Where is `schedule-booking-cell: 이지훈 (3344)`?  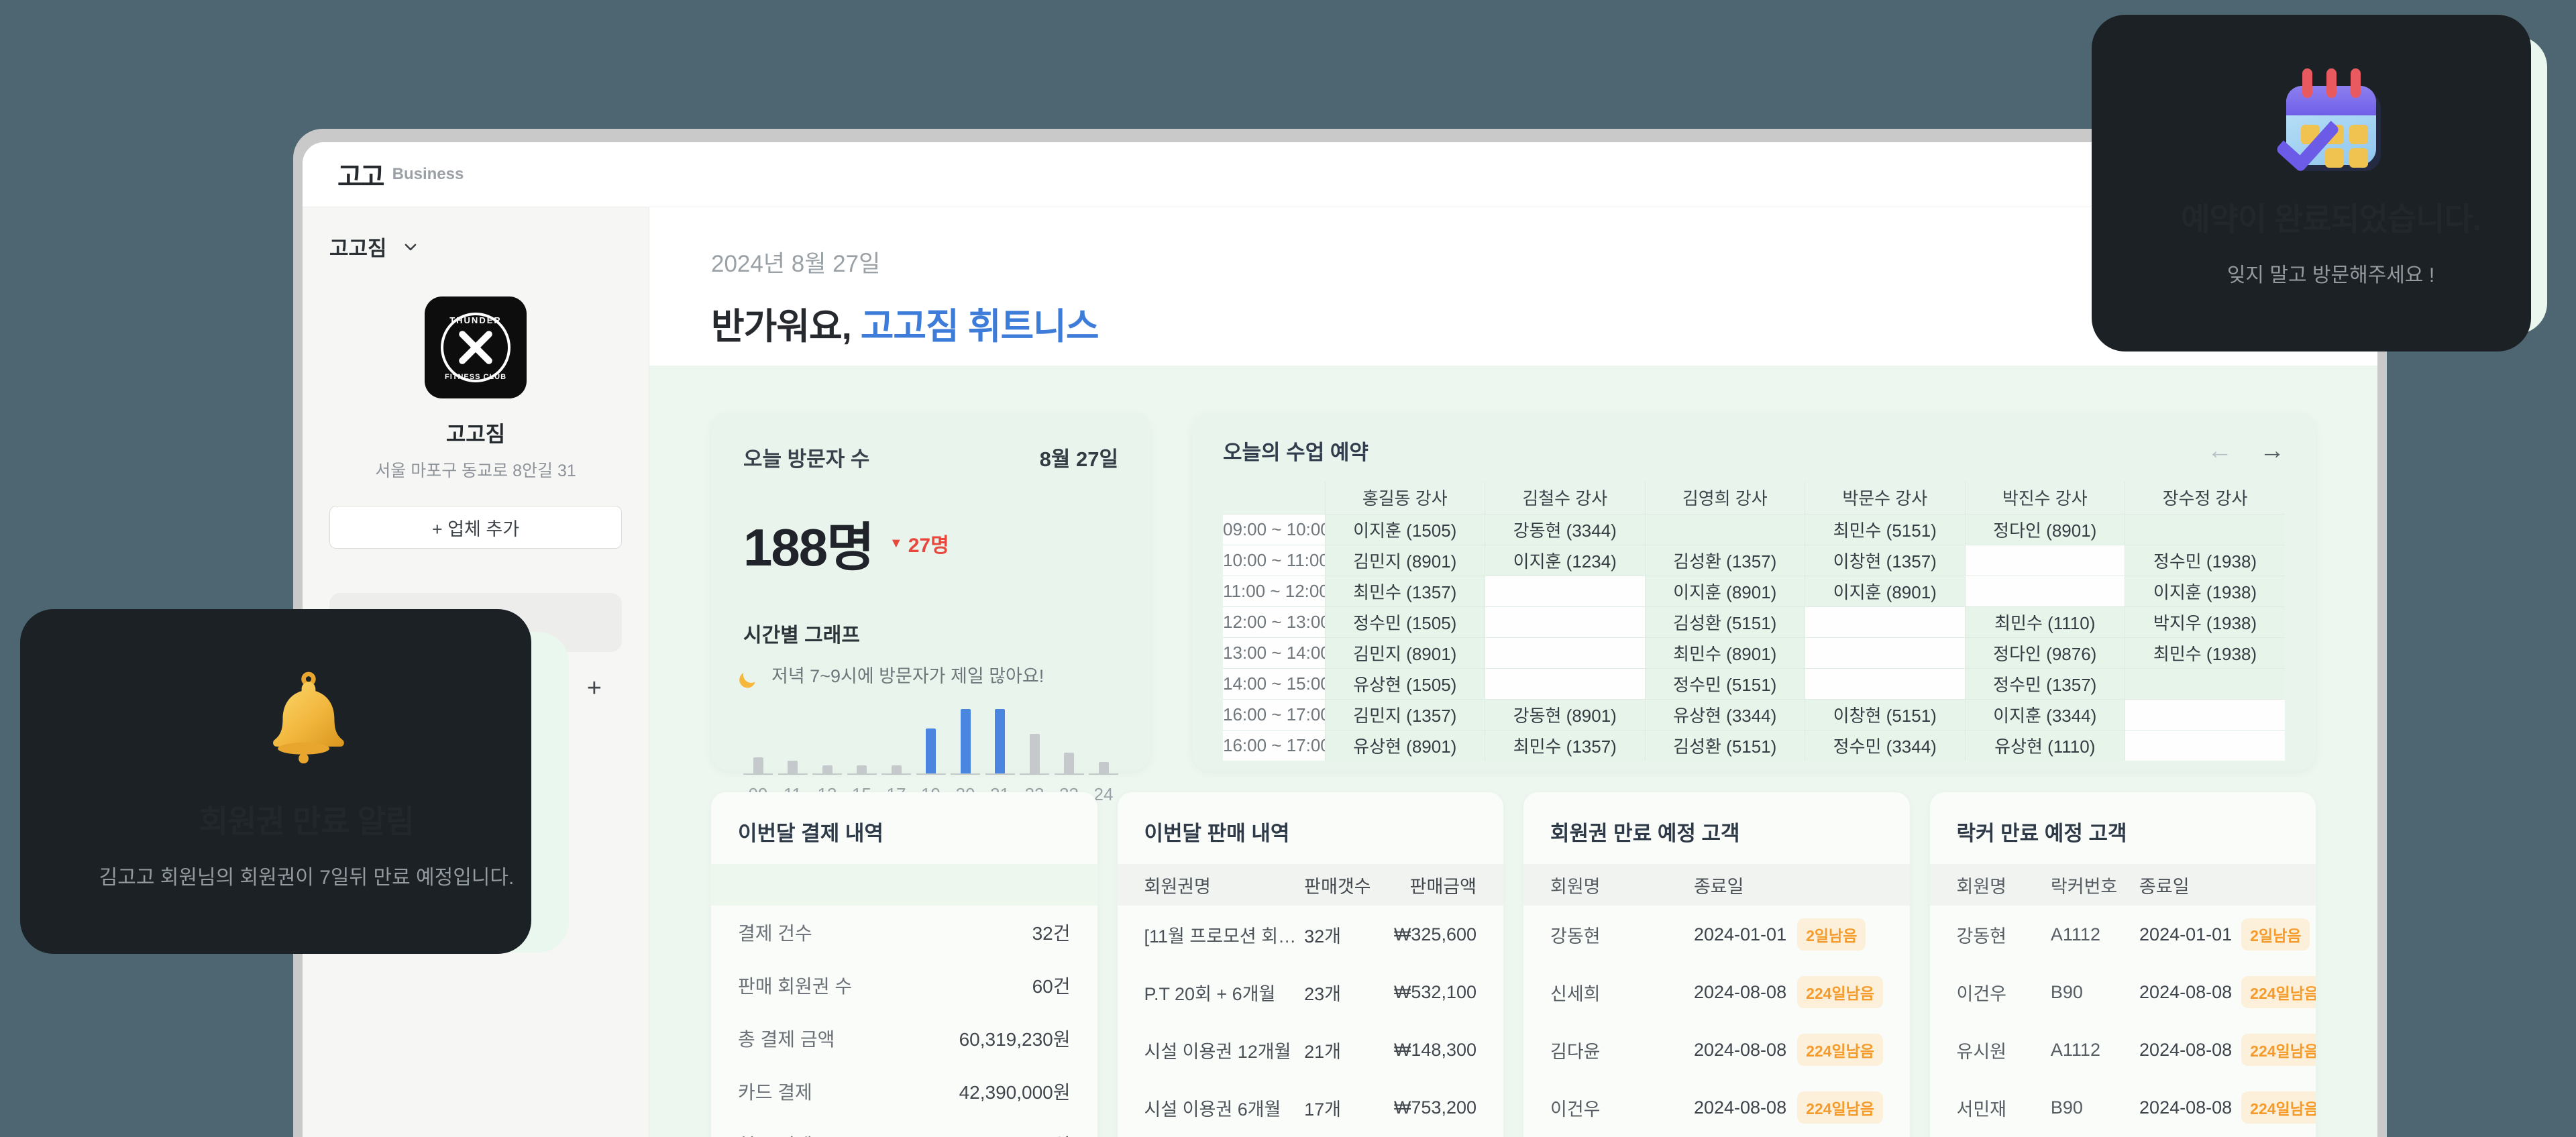
schedule-booking-cell: 이지훈 (3344) is located at coordinates (2044, 714).